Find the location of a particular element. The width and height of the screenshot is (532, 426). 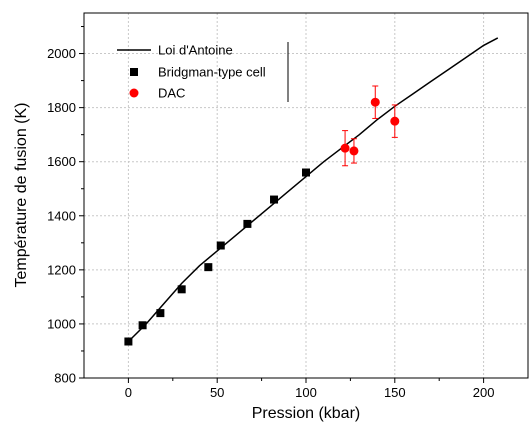

legend-label: DAC is located at coordinates (171, 93).